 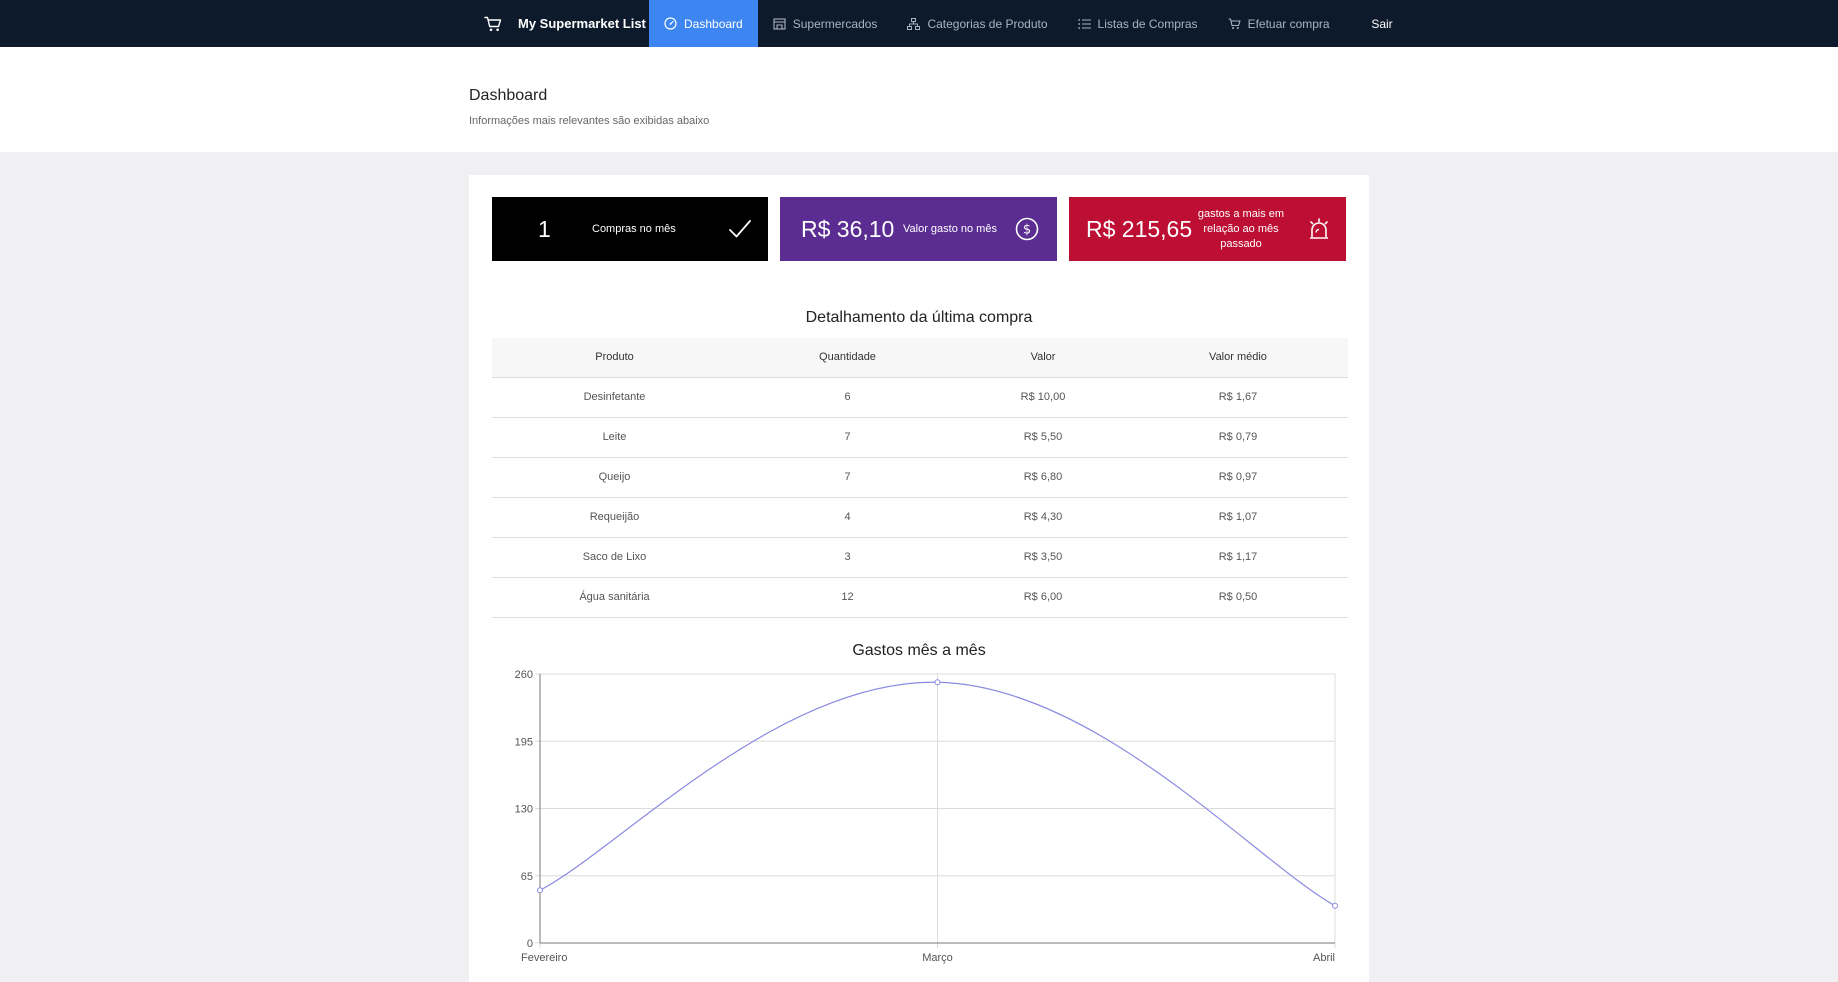 I want to click on cell-valor-medio: R$ 1,07, so click(x=1238, y=517).